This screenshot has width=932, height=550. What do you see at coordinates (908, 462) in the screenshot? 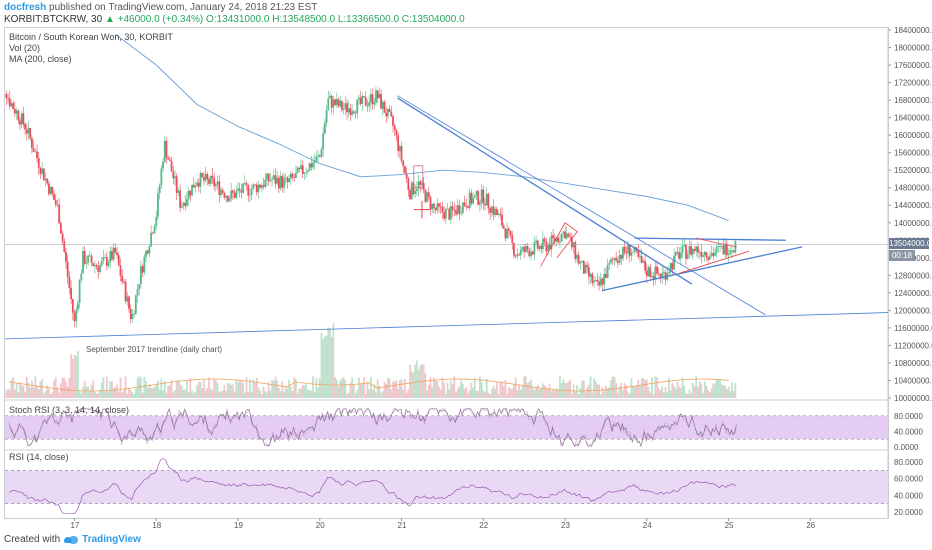
I see `rsi-axis-label: 80.0000` at bounding box center [908, 462].